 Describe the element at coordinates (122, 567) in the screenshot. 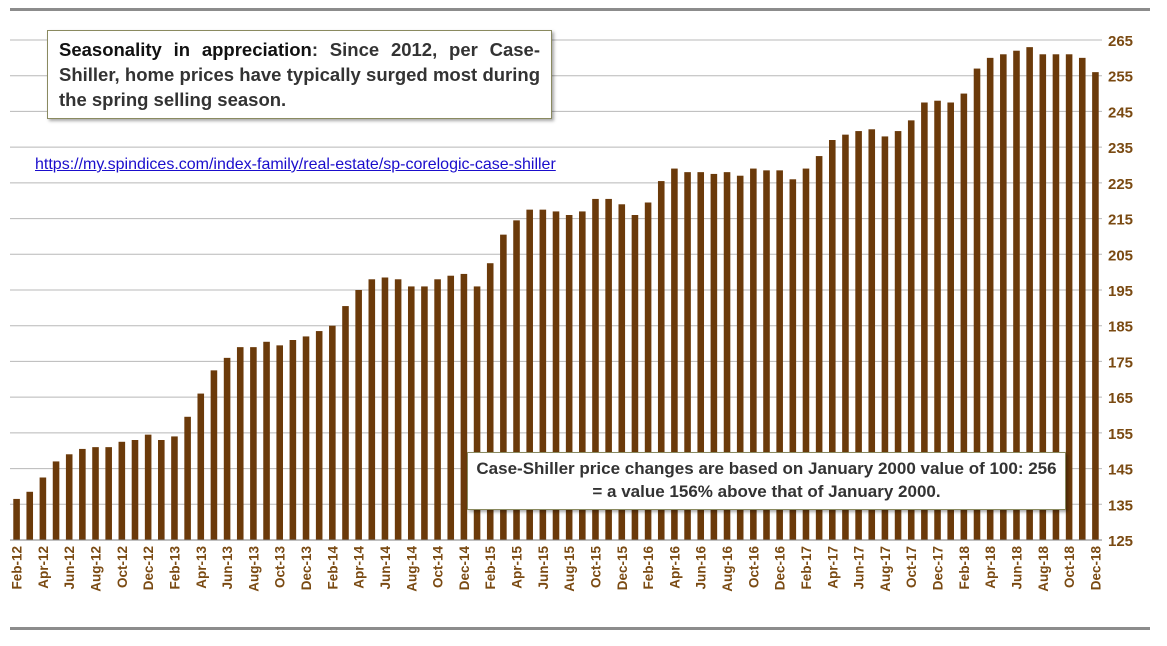

I see `x-tick-label: Oct-12` at that location.